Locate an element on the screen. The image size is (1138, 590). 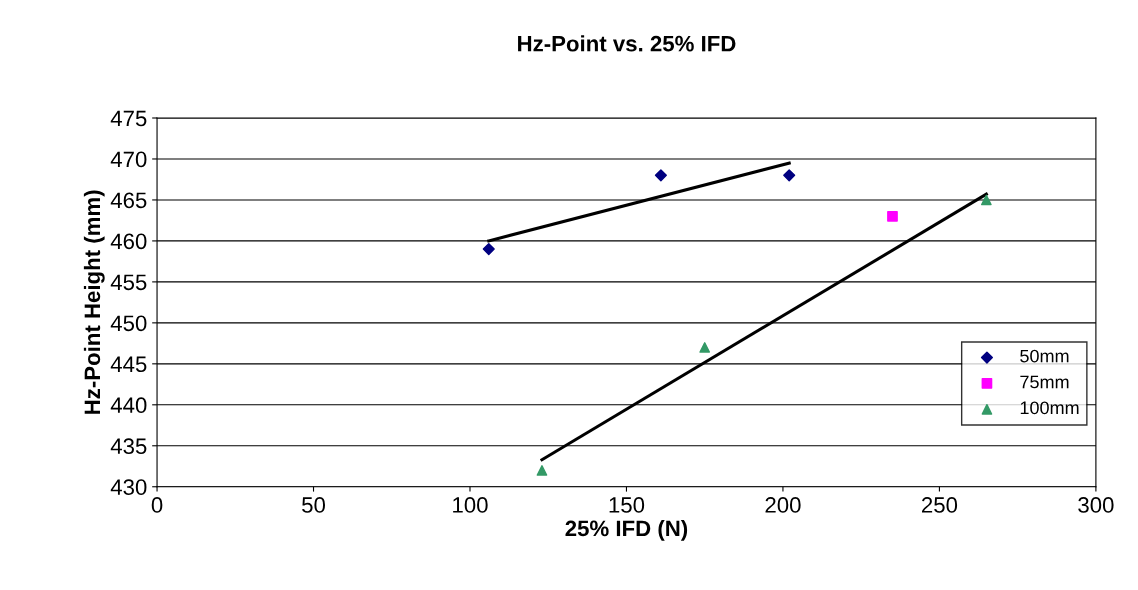
y-tick-label: 455 is located at coordinates (128, 282).